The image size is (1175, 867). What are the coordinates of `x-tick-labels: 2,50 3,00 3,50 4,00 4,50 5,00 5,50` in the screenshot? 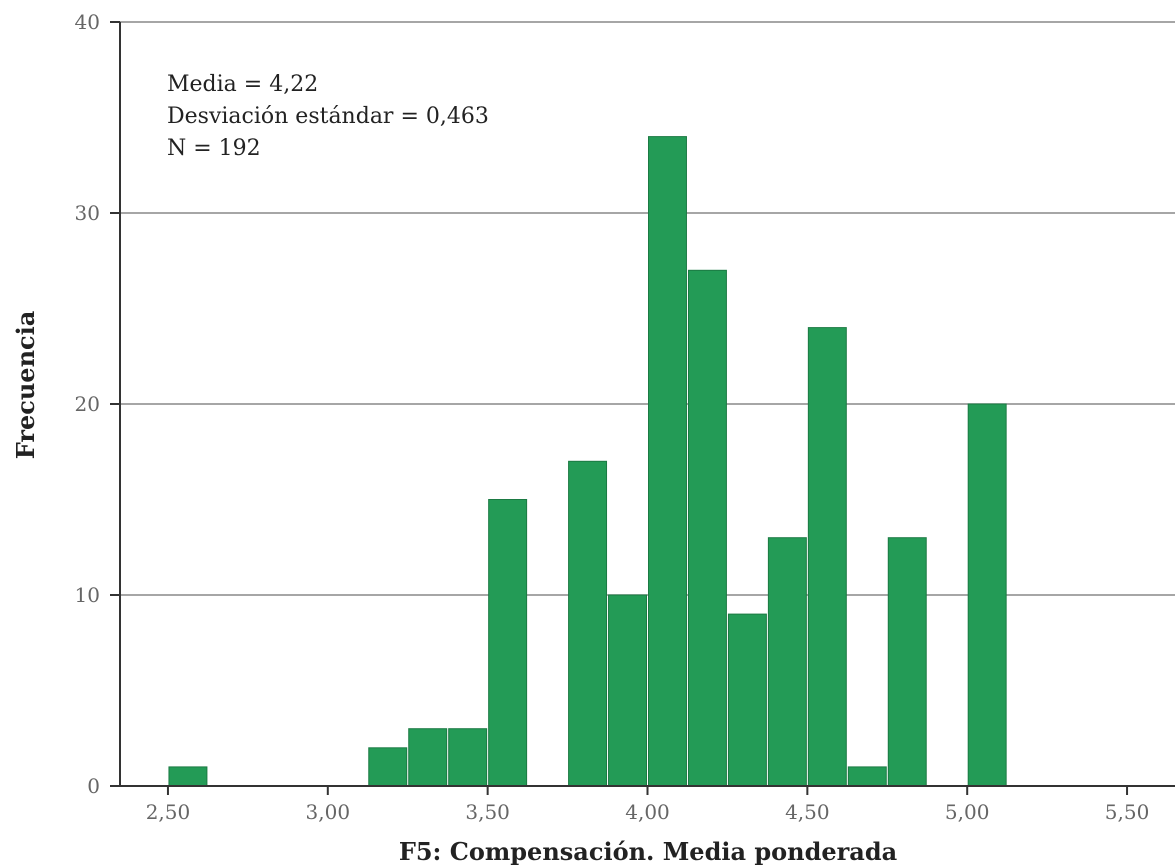 It's located at (648, 812).